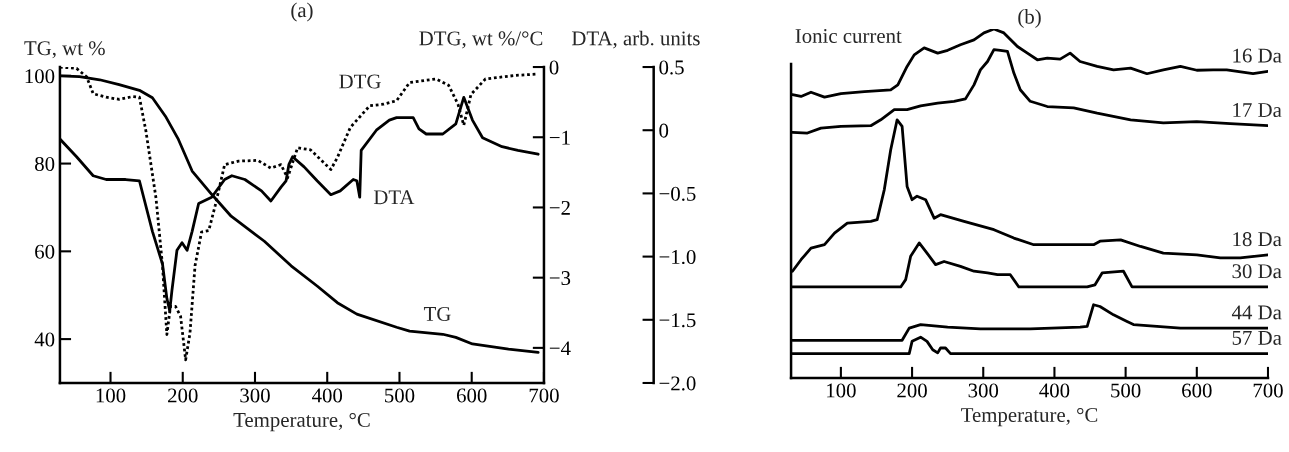 The image size is (1289, 452). What do you see at coordinates (677, 193) in the screenshot?
I see `y3-tick-label: −0.5` at bounding box center [677, 193].